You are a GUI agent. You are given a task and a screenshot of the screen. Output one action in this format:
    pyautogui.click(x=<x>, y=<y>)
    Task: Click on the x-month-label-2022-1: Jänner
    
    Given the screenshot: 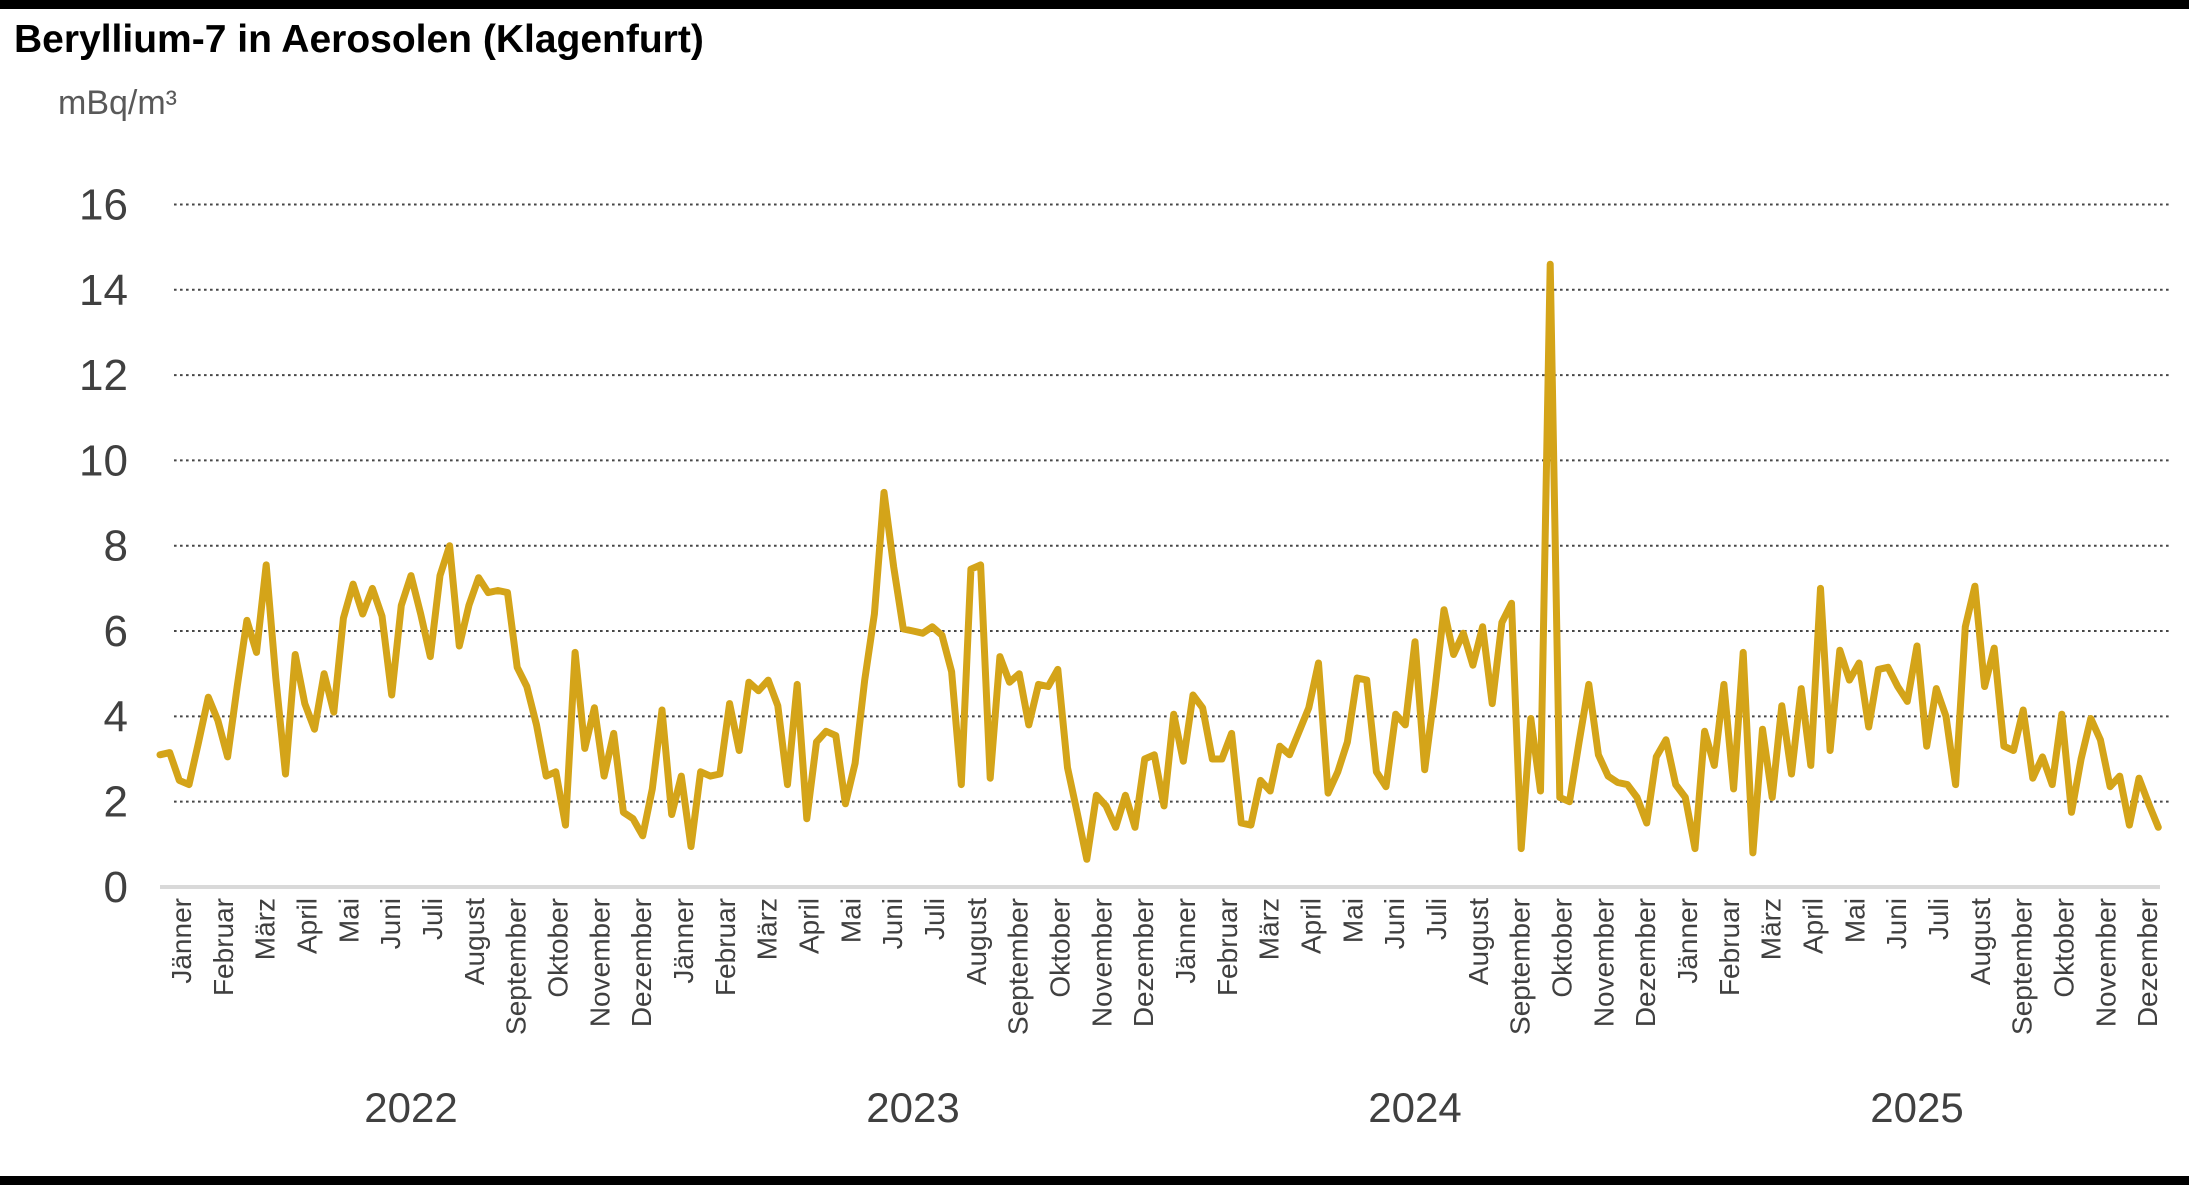 What is the action you would take?
    pyautogui.click(x=181, y=941)
    